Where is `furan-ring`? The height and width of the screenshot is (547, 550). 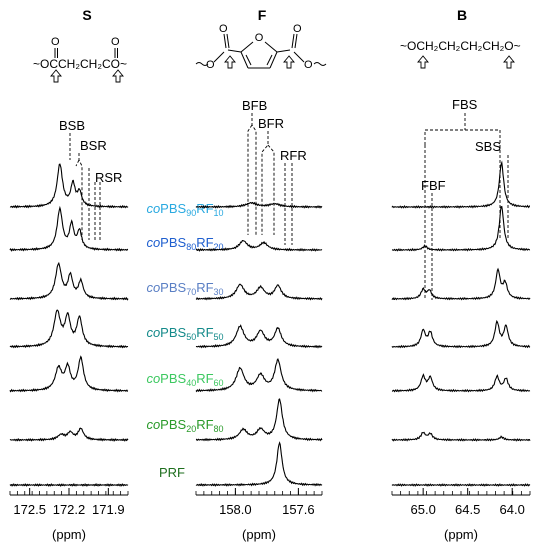 furan-ring is located at coordinates (259, 51).